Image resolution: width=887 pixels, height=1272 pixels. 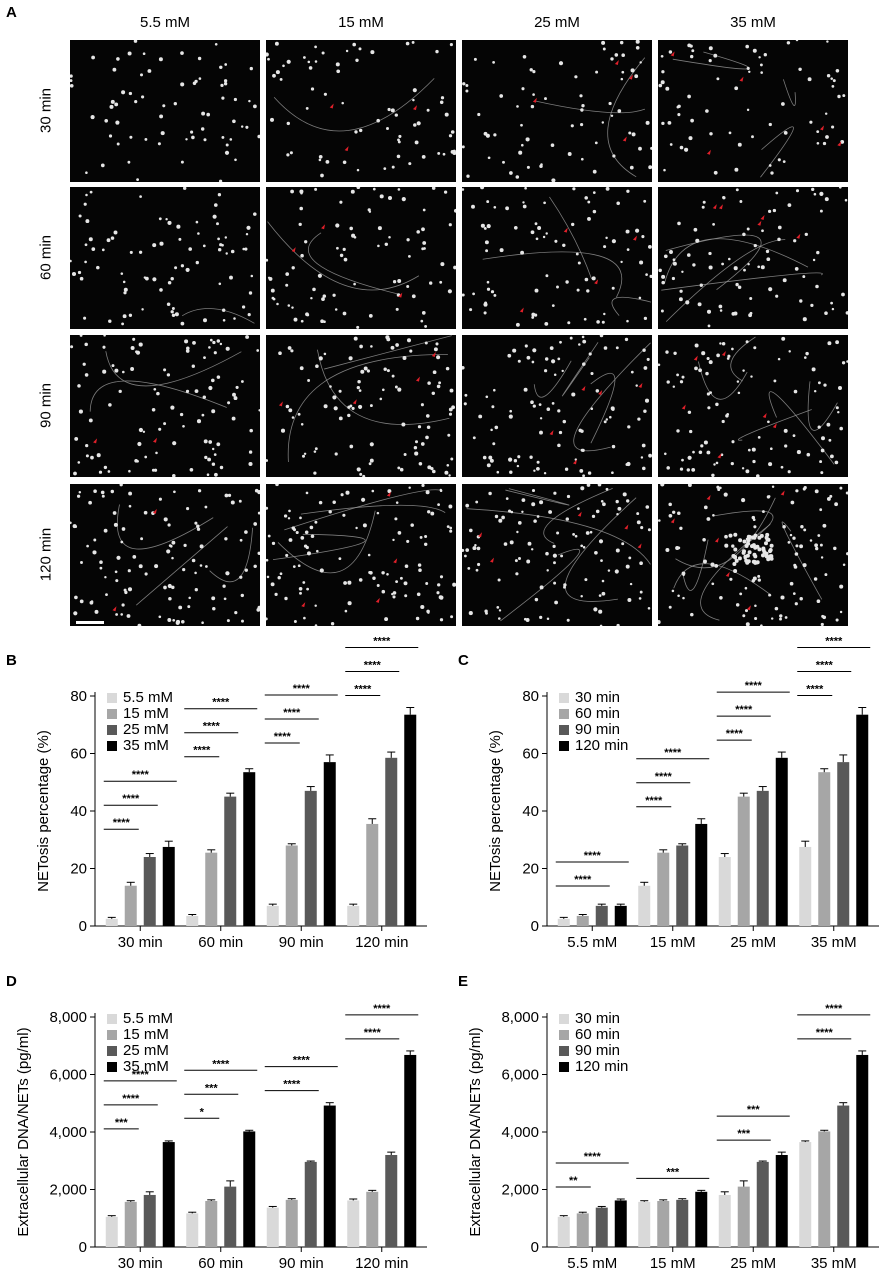 What do you see at coordinates (463, 660) in the screenshot?
I see `panel-c-label: C` at bounding box center [463, 660].